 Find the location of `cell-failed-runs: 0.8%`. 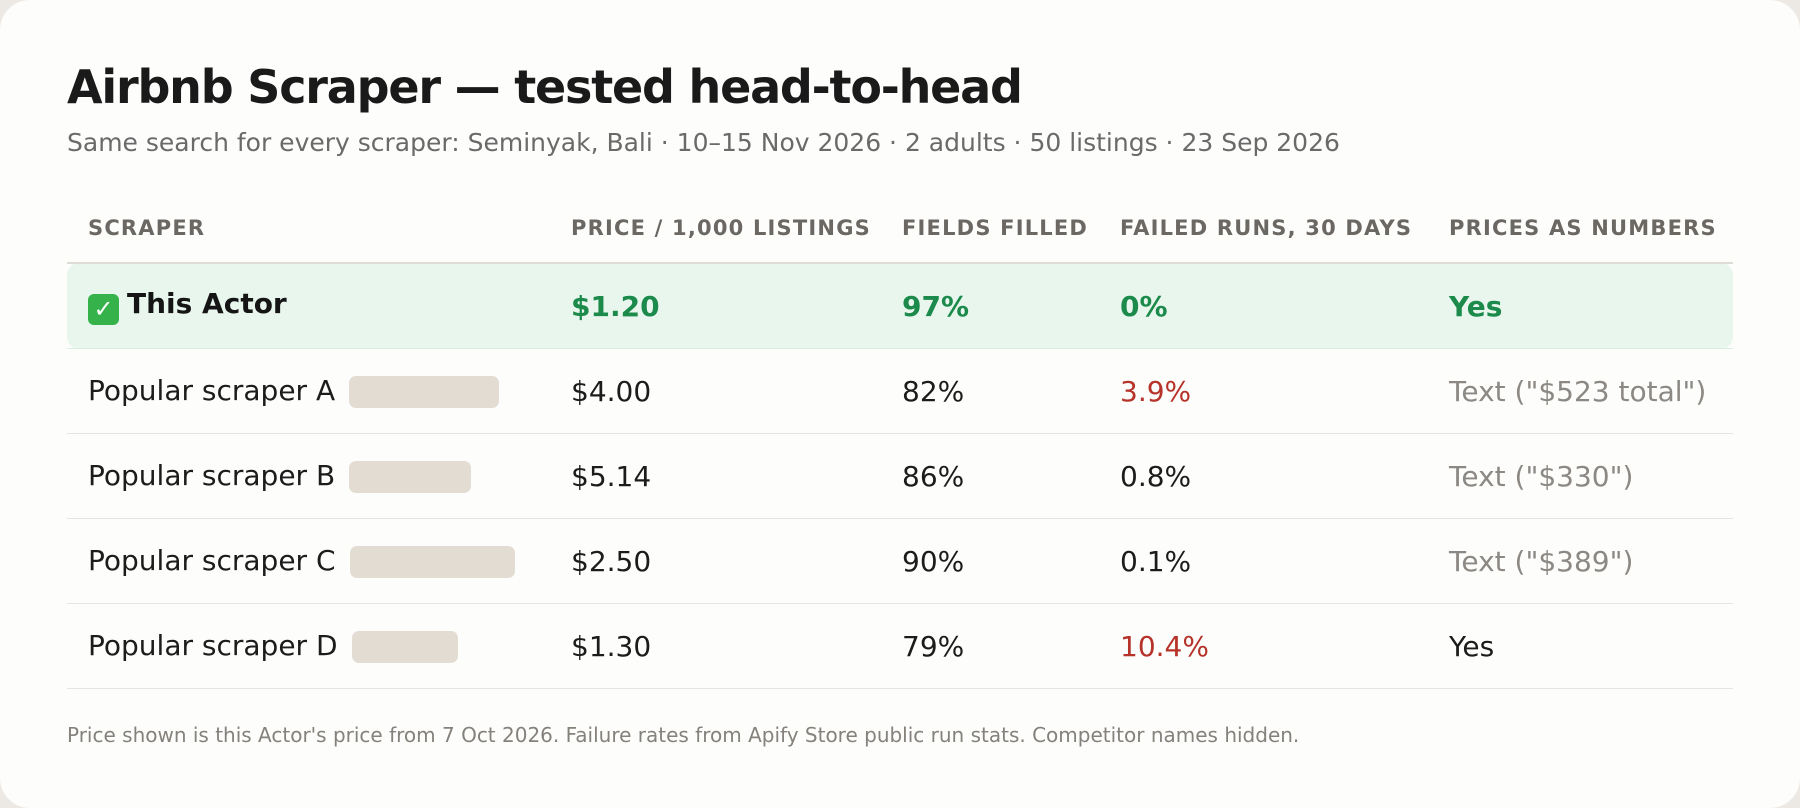

cell-failed-runs: 0.8% is located at coordinates (1263, 476).